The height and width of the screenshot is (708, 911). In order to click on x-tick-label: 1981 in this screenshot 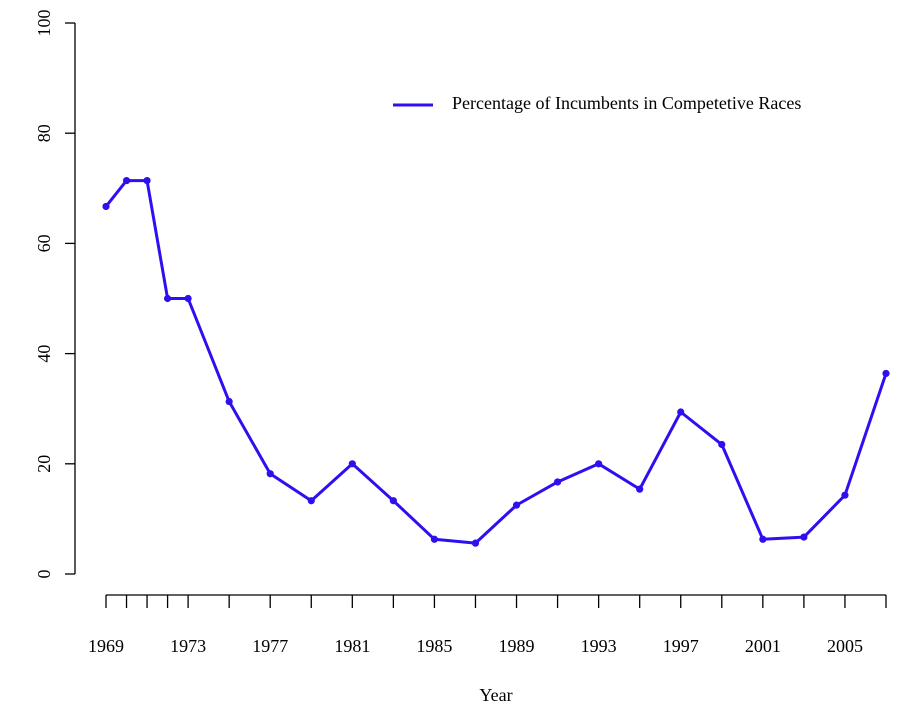, I will do `click(352, 646)`.